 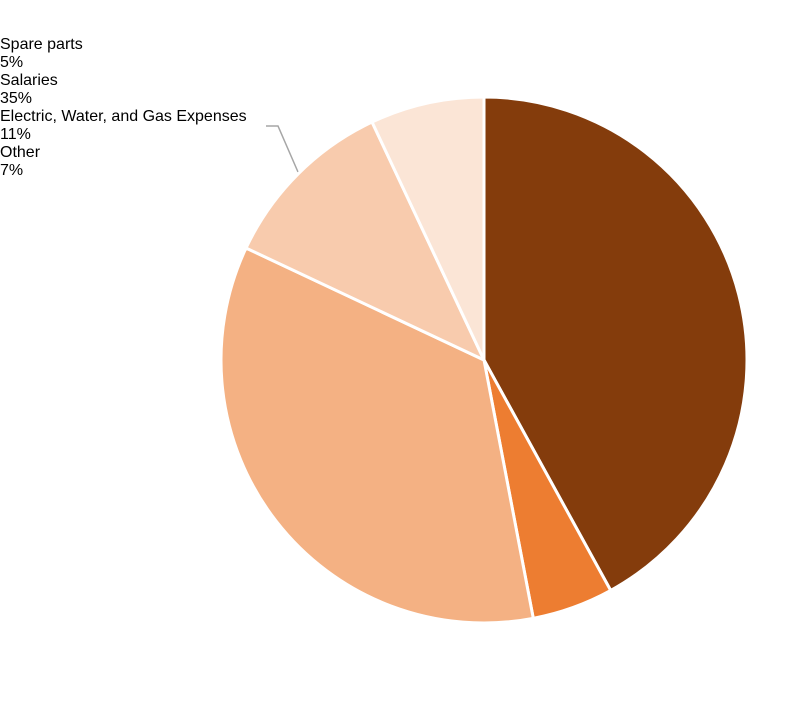 I want to click on category-label: Raw Material, so click(x=47, y=8).